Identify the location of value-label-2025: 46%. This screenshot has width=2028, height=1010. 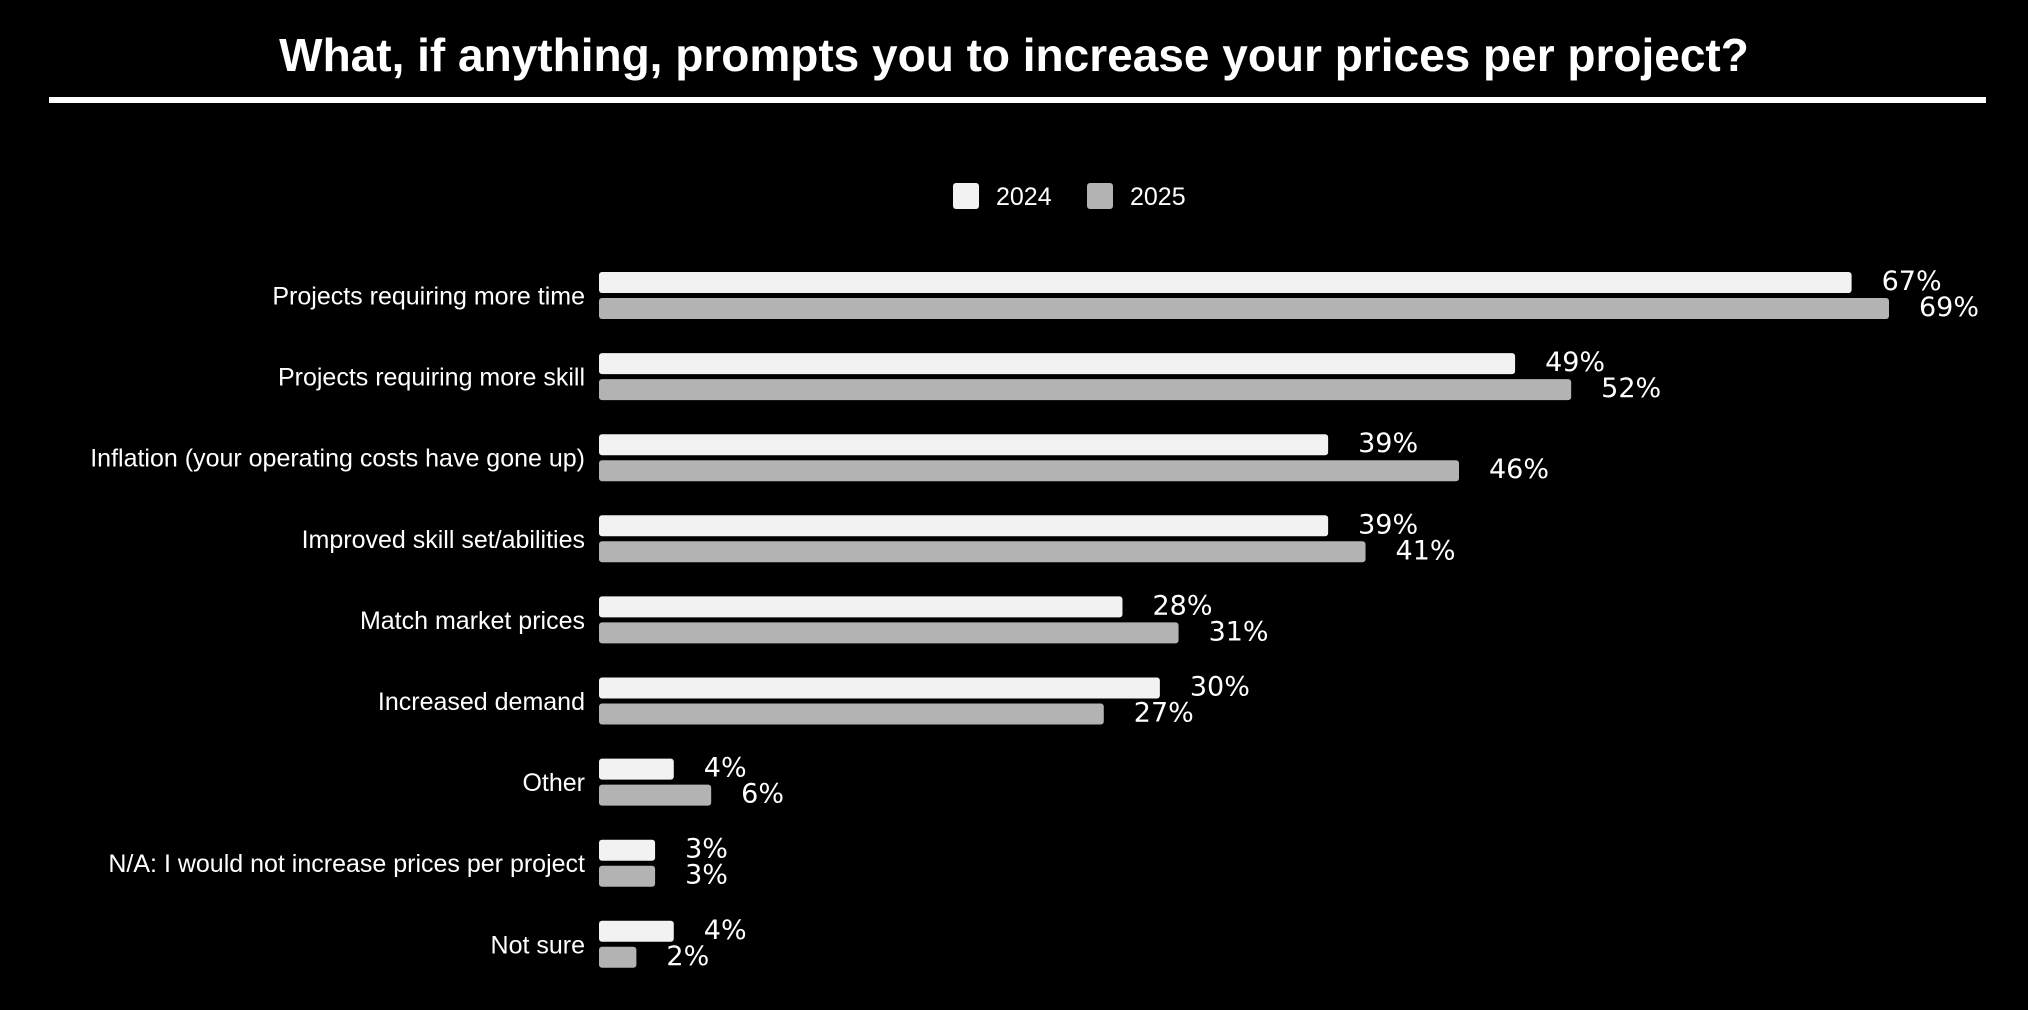
(1519, 469).